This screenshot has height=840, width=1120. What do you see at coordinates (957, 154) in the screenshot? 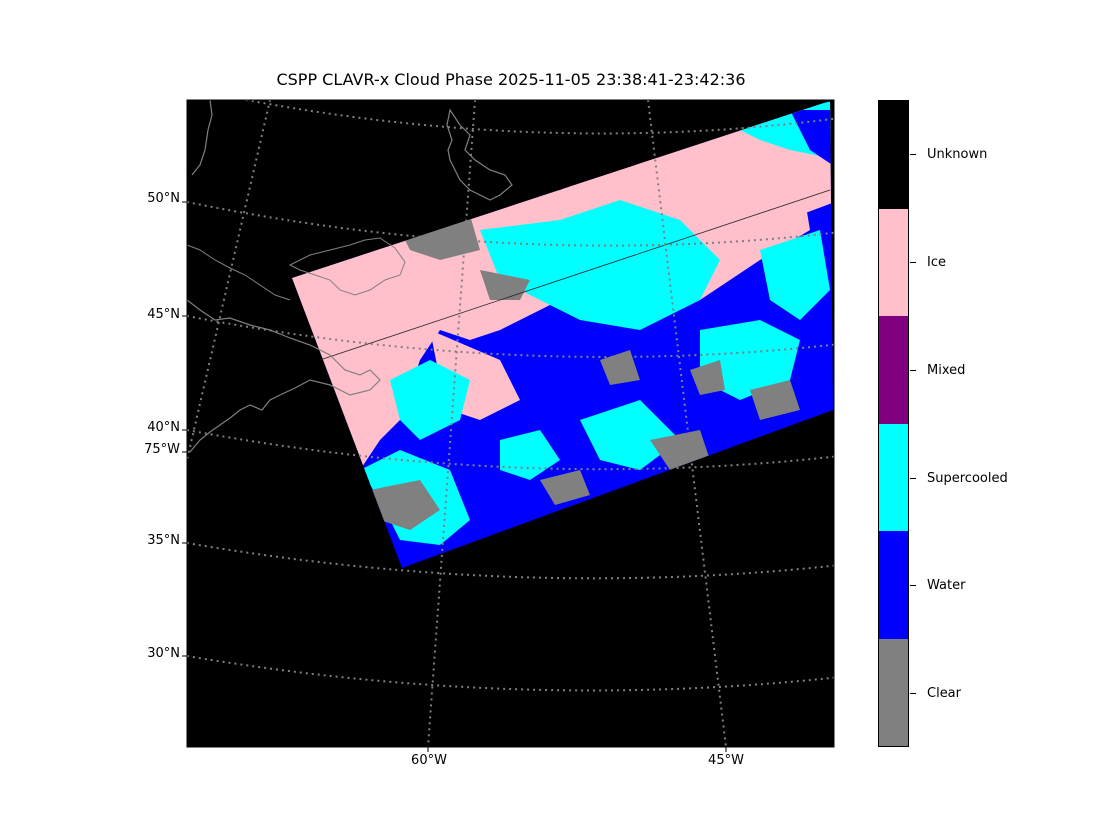
I see `colorbar-label-unknown: Unknown` at bounding box center [957, 154].